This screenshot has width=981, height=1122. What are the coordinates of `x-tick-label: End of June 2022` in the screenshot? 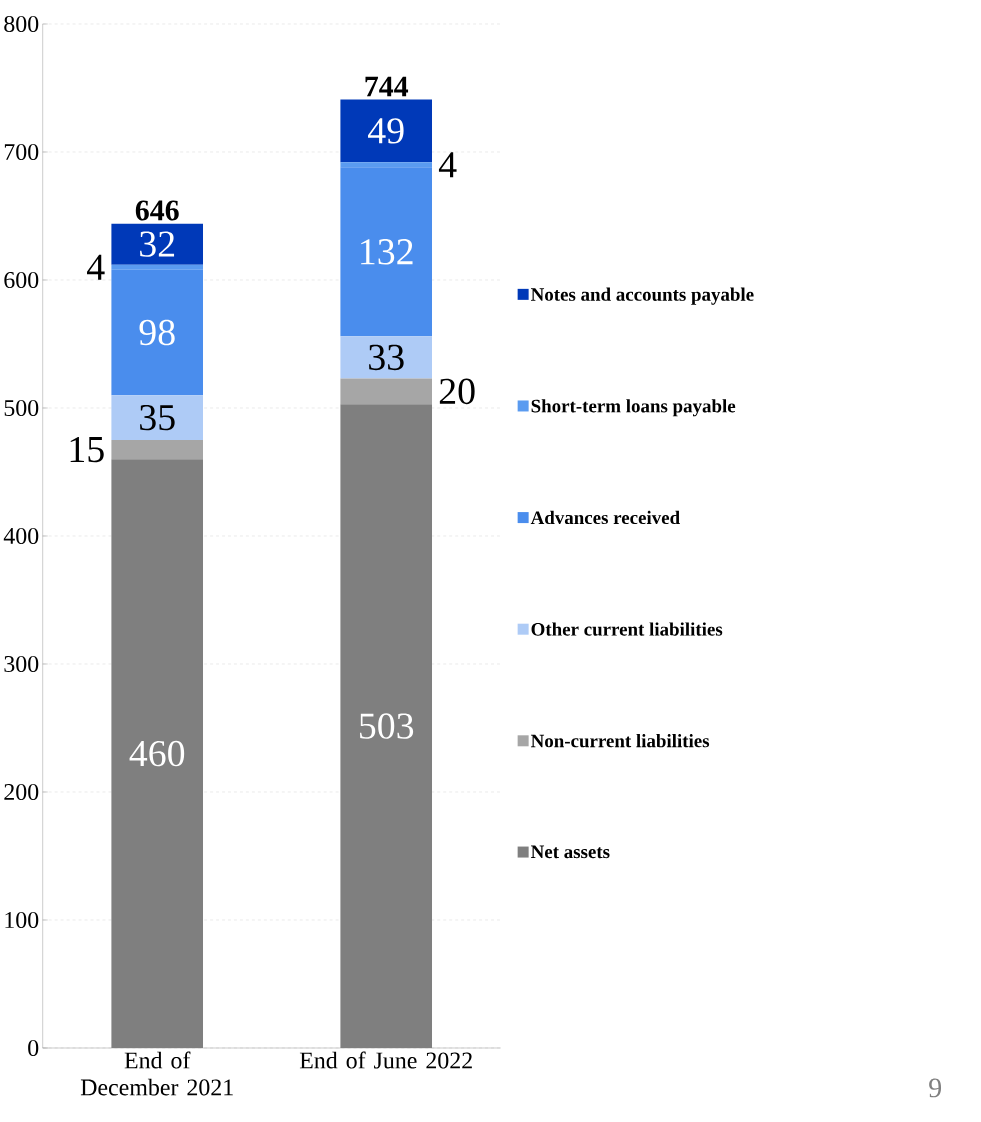 It's located at (385, 1060).